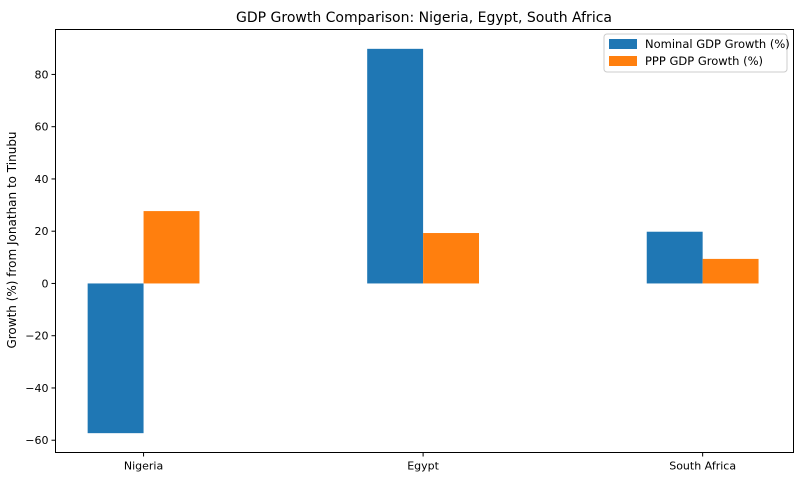 Image resolution: width=800 pixels, height=484 pixels. I want to click on y-tick-label: −60, so click(36, 440).